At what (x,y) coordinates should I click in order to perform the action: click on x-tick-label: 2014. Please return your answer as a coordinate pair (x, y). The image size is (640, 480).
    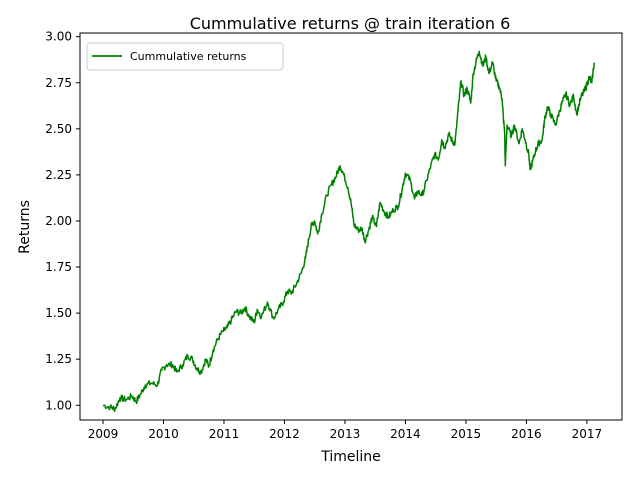
    Looking at the image, I should click on (405, 434).